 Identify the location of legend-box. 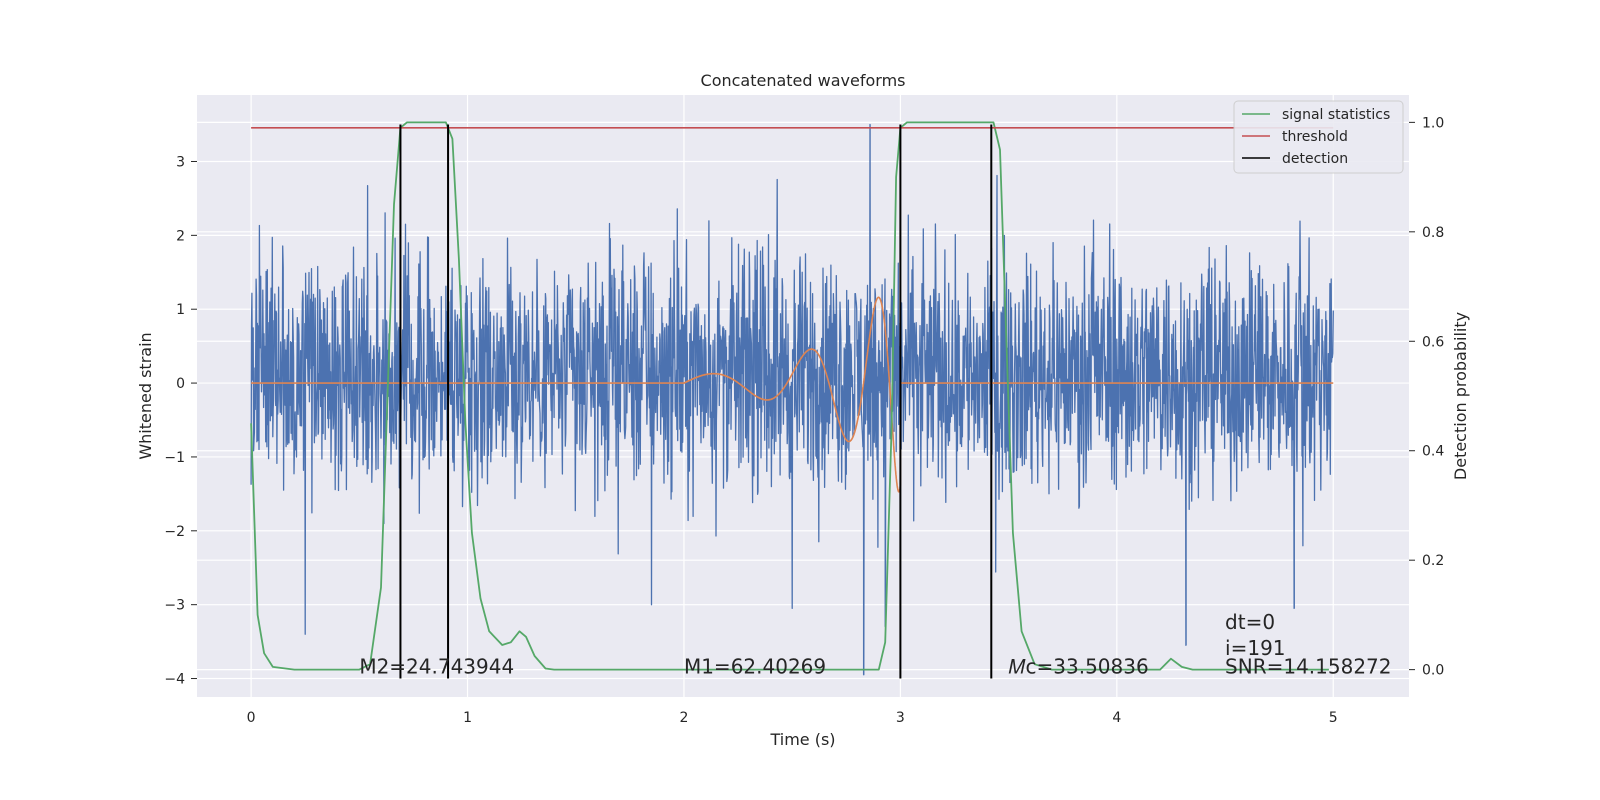
(1318, 137).